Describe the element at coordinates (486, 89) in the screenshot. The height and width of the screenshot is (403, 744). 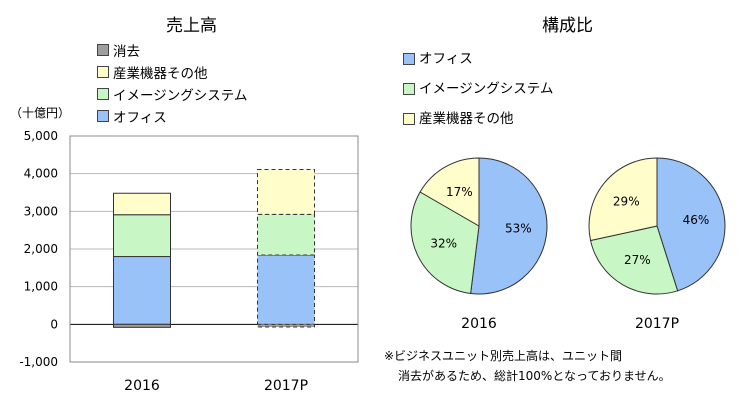
I see `pie-legend-label-imaging: イメージングシステム` at that location.